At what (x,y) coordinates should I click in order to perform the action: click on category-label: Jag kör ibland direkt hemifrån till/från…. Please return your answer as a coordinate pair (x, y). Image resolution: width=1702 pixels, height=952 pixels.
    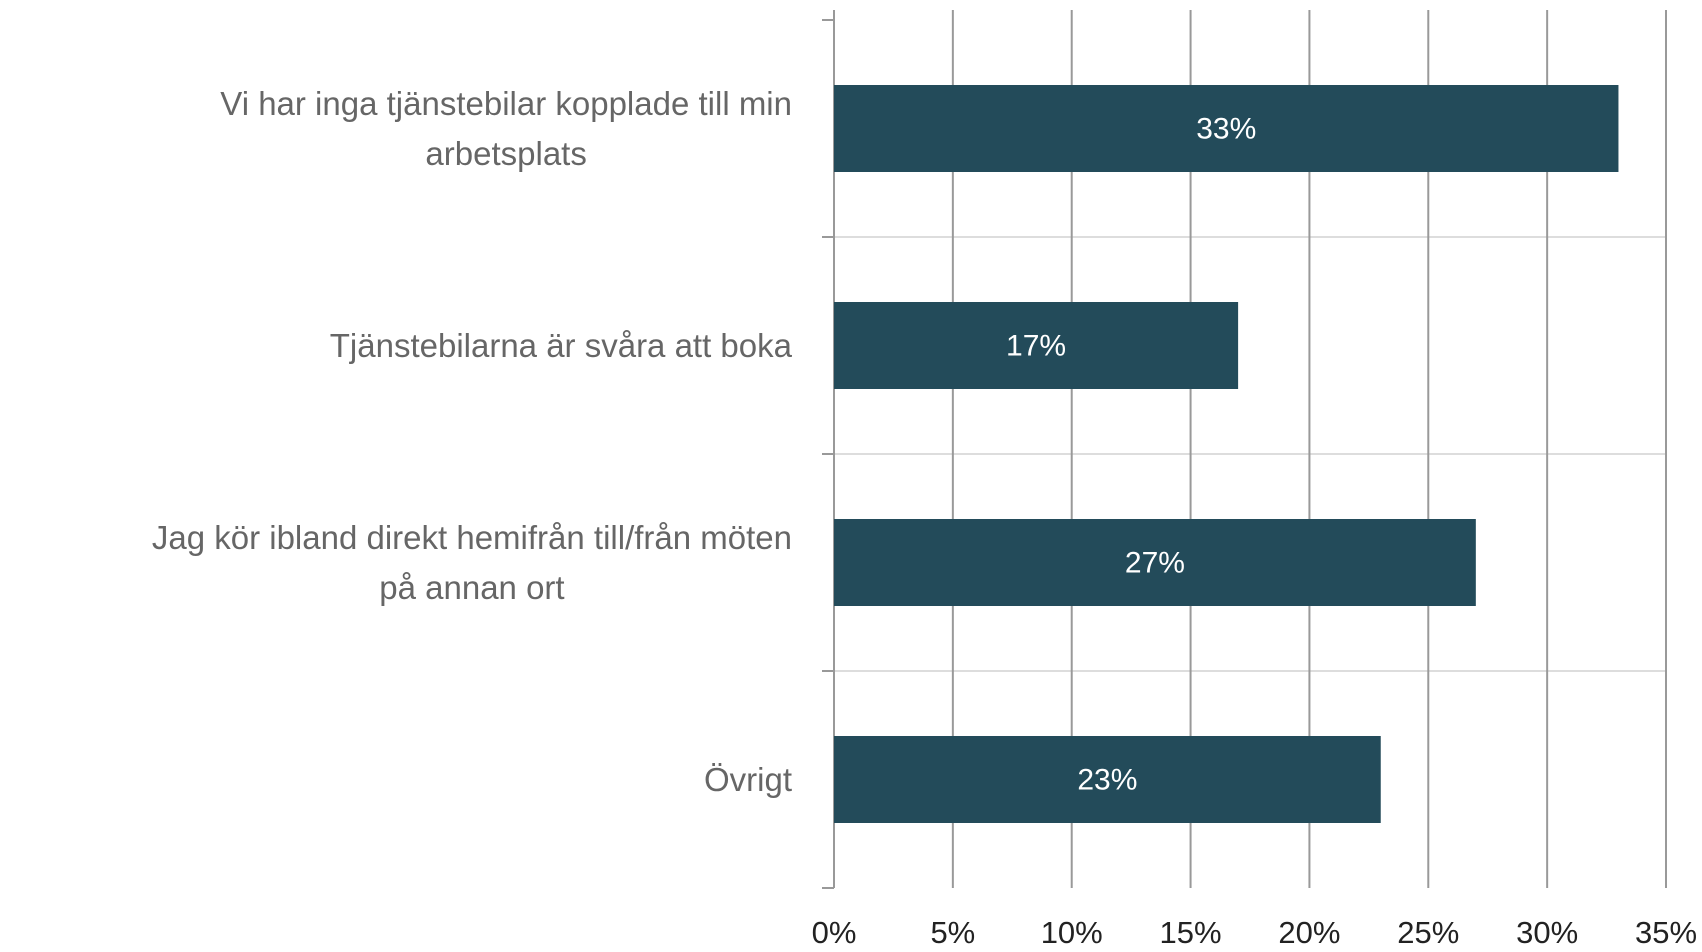
    Looking at the image, I should click on (471, 562).